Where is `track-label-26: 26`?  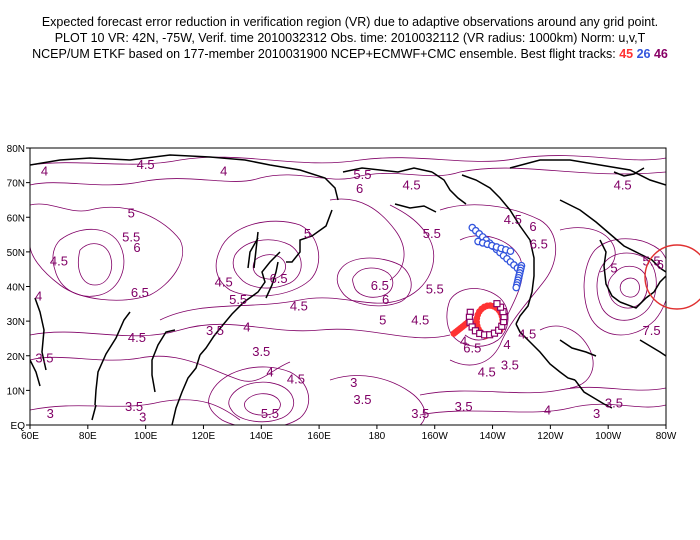 track-label-26: 26 is located at coordinates (643, 54).